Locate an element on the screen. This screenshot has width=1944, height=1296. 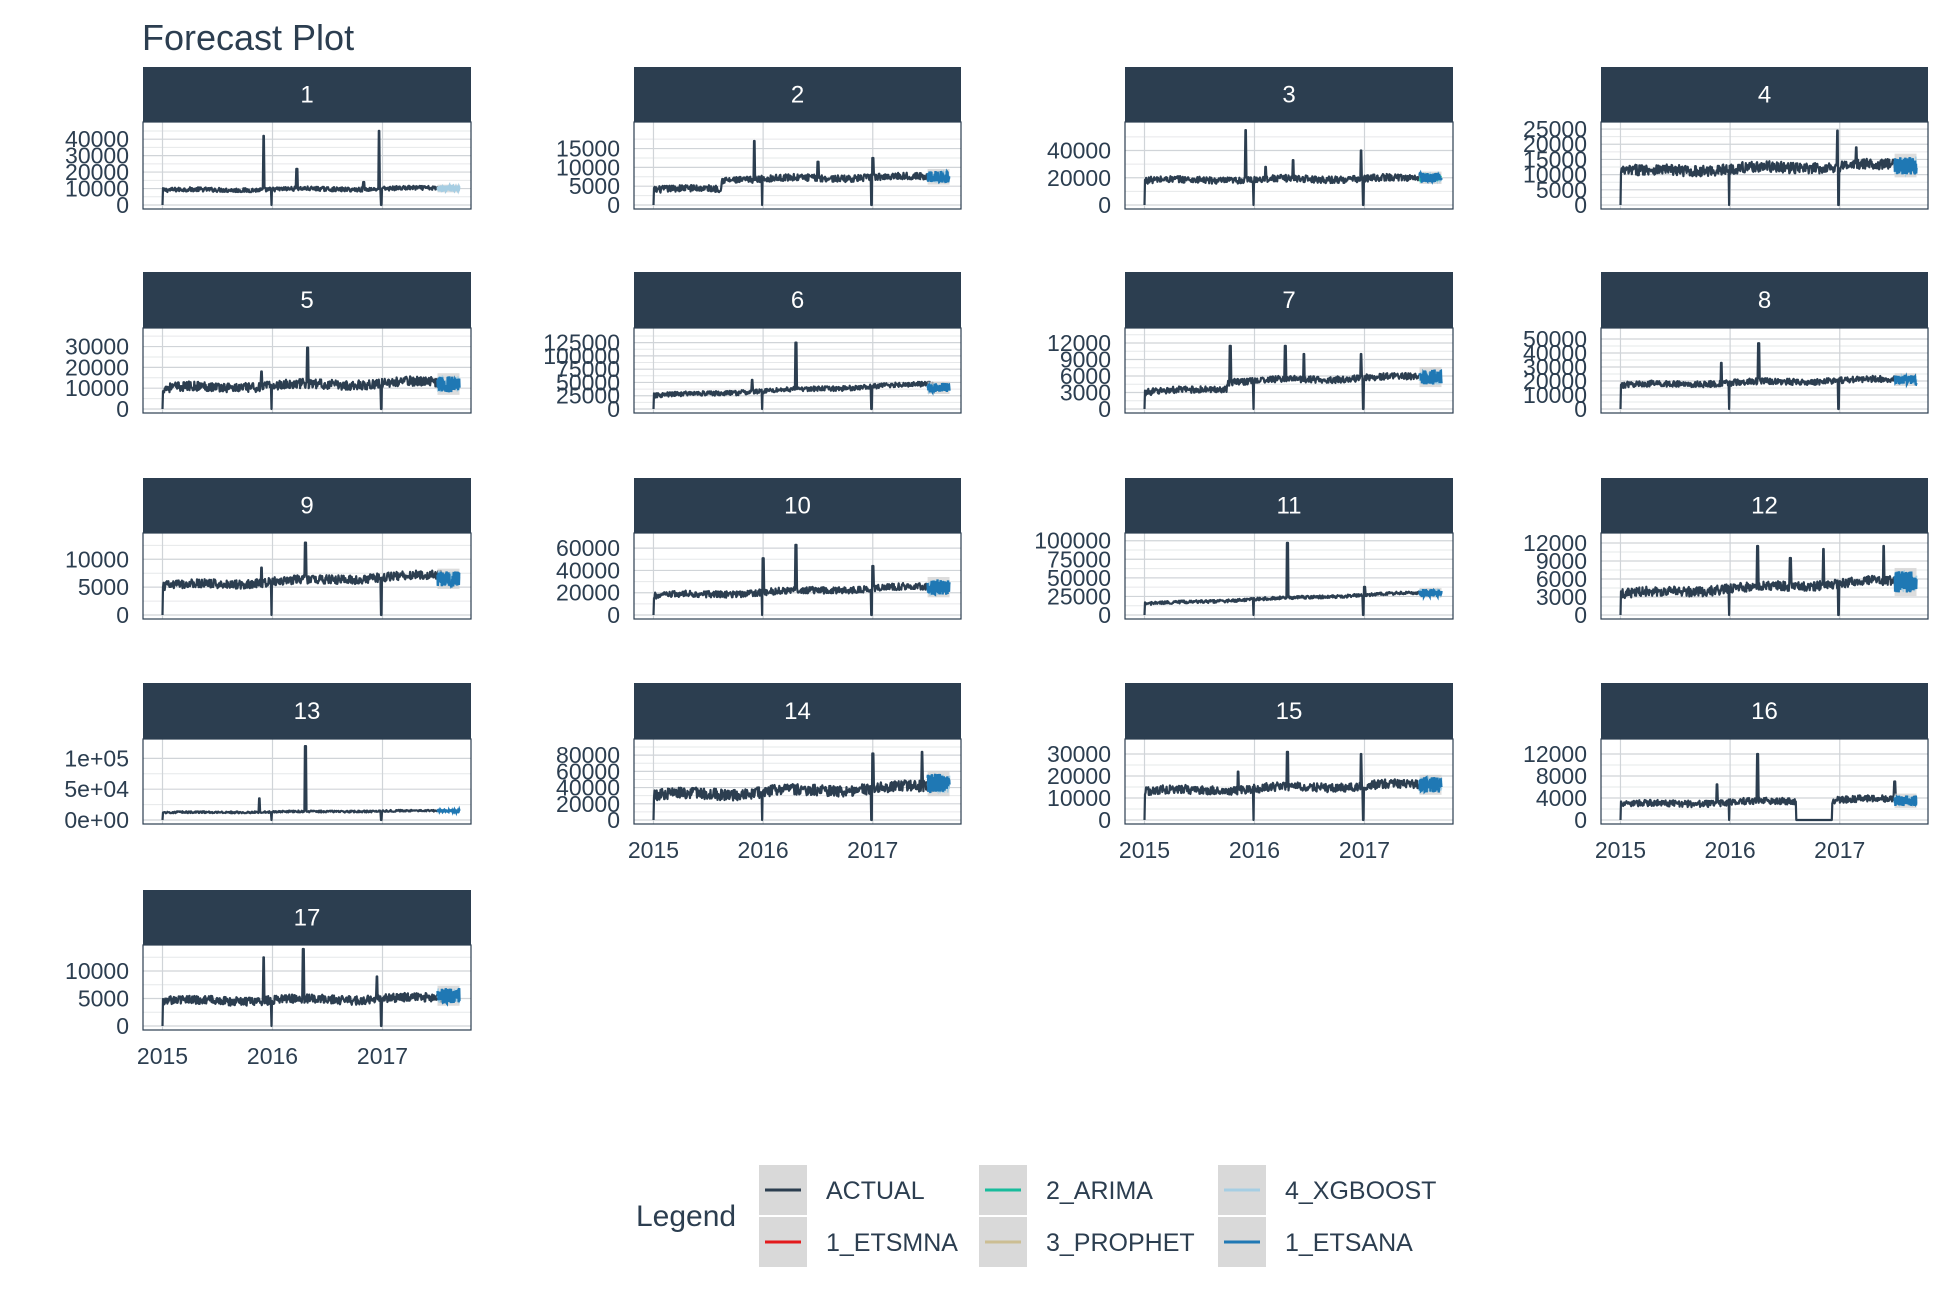
y-tick-label: 1e+05 is located at coordinates (96, 758).